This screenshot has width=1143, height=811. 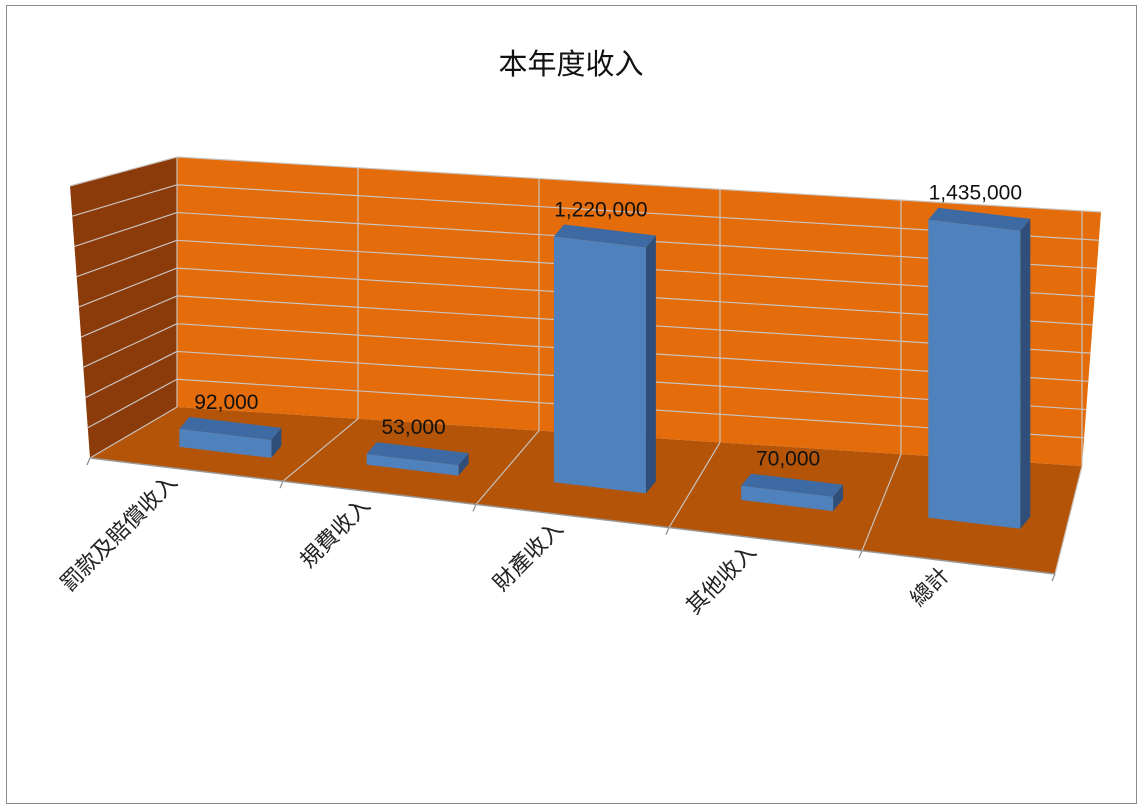 What do you see at coordinates (336, 533) in the screenshot?
I see `category-label: 規費收入` at bounding box center [336, 533].